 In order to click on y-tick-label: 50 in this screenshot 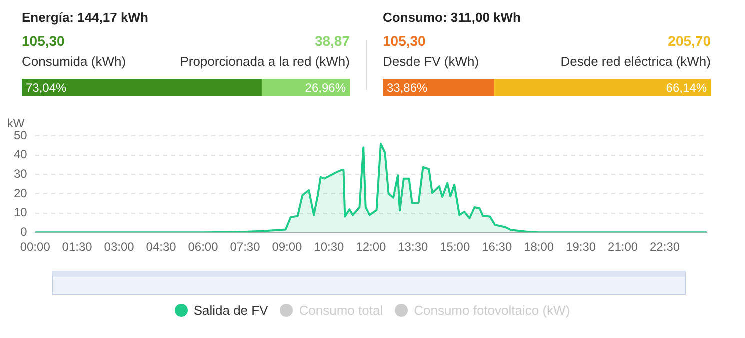, I will do `click(21, 135)`.